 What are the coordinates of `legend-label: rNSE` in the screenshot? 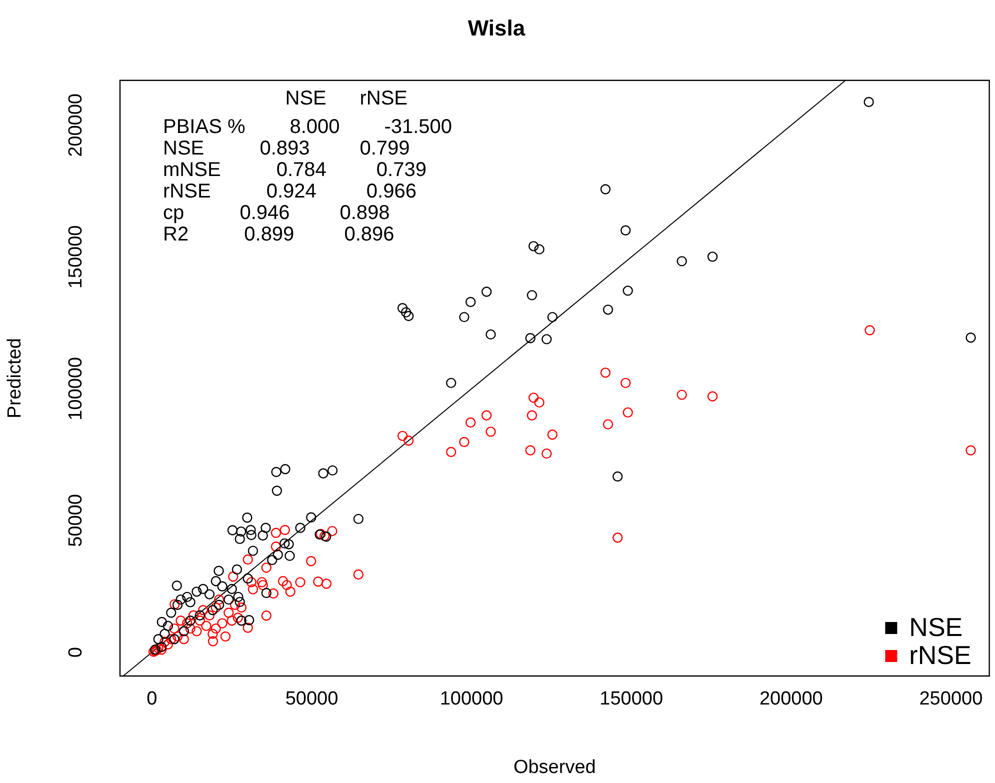 It's located at (940, 655).